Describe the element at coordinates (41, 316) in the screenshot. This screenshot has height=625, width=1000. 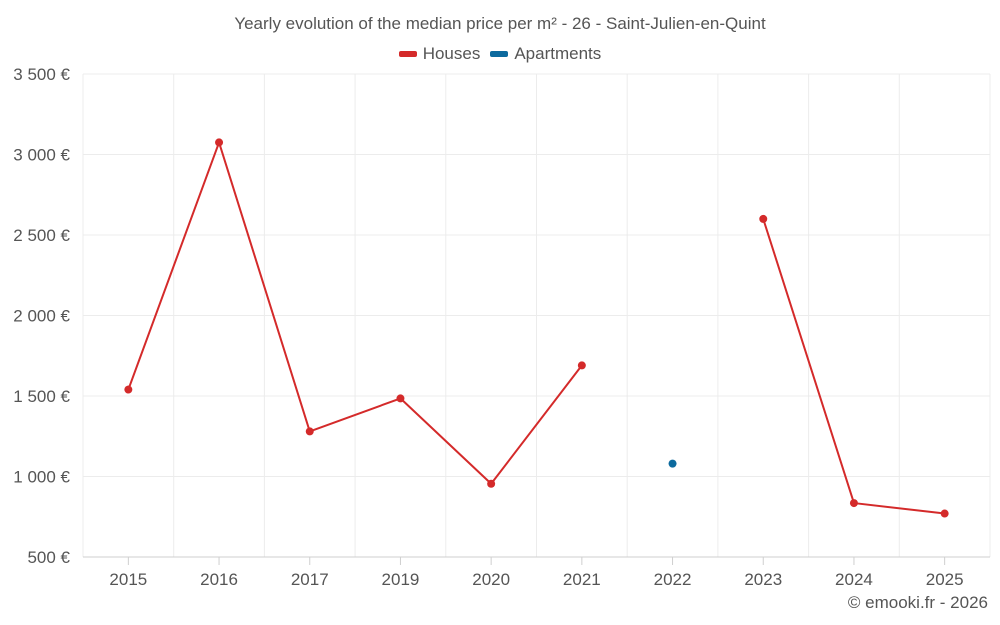
I see `y-tick-label: 2 000 €` at that location.